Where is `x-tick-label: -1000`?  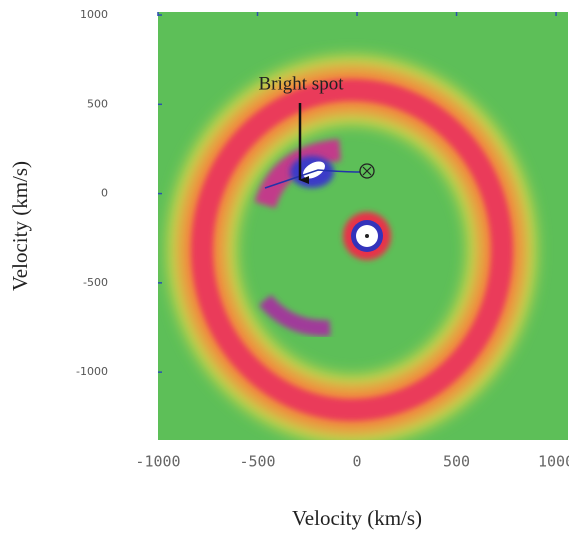
x-tick-label: -1000 is located at coordinates (157, 462).